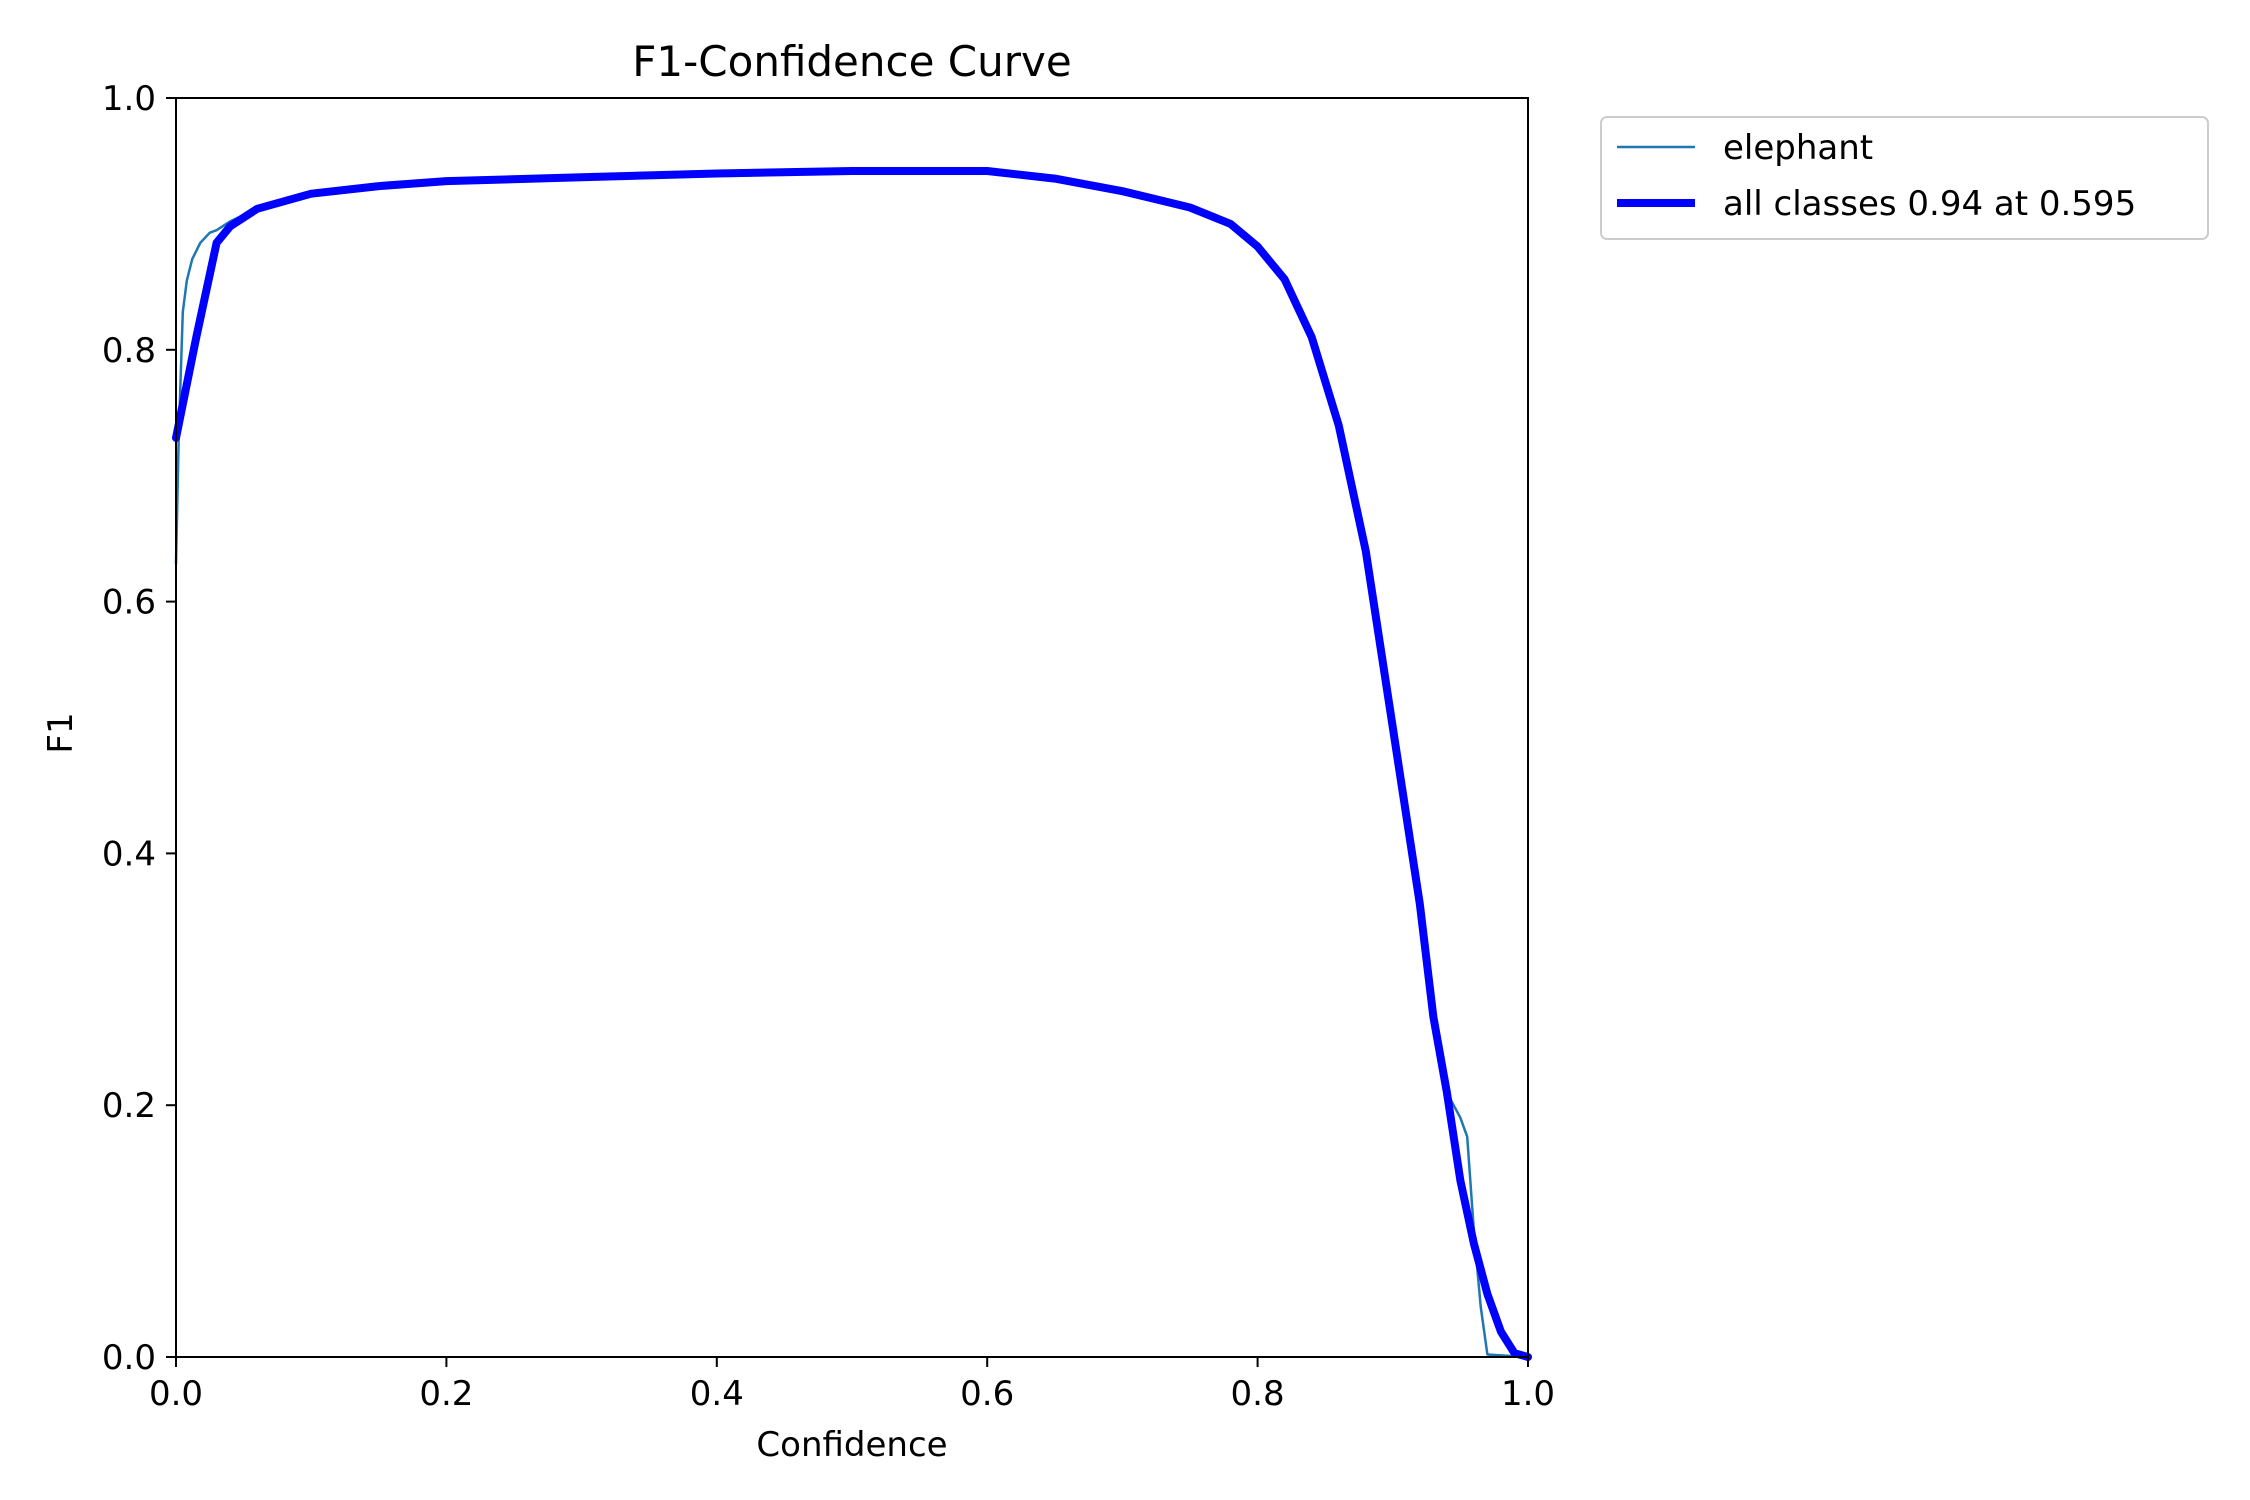 The image size is (2250, 1500). I want to click on x-tick-label: 0.2, so click(446, 1394).